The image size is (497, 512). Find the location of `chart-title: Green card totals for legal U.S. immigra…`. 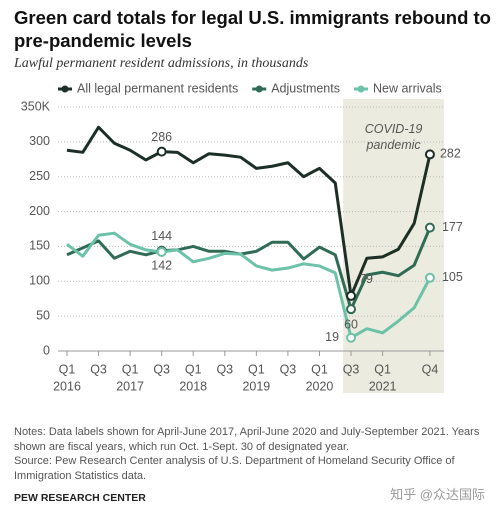

chart-title: Green card totals for legal U.S. immigra… is located at coordinates (252, 29).